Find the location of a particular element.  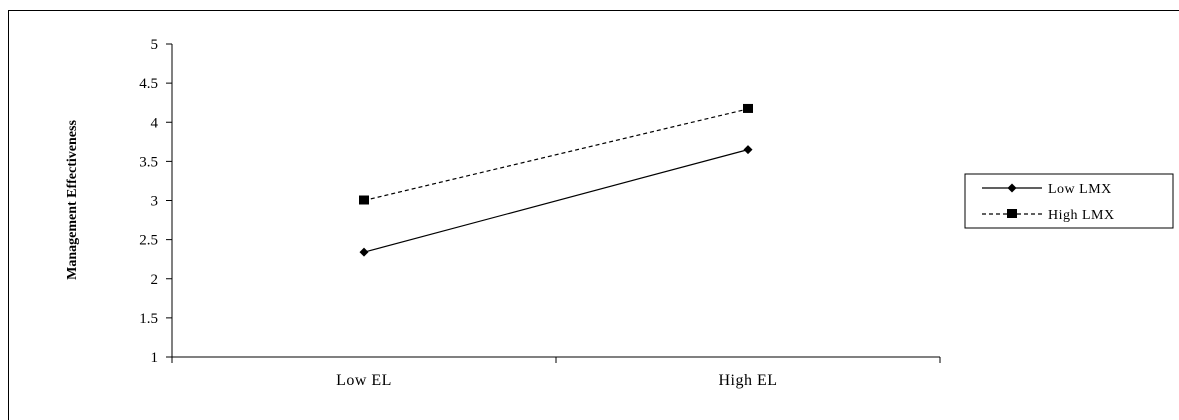

x-category-label: High EL is located at coordinates (747, 380).